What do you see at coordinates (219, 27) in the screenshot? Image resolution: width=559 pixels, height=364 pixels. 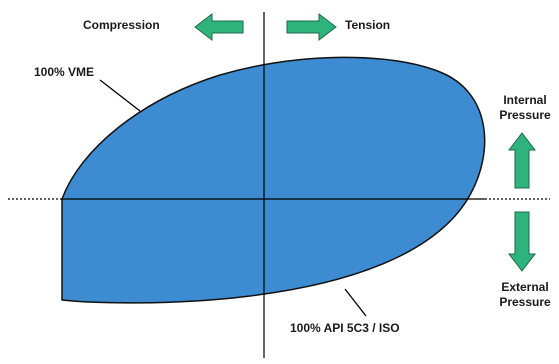 I see `arrow-left-icon` at bounding box center [219, 27].